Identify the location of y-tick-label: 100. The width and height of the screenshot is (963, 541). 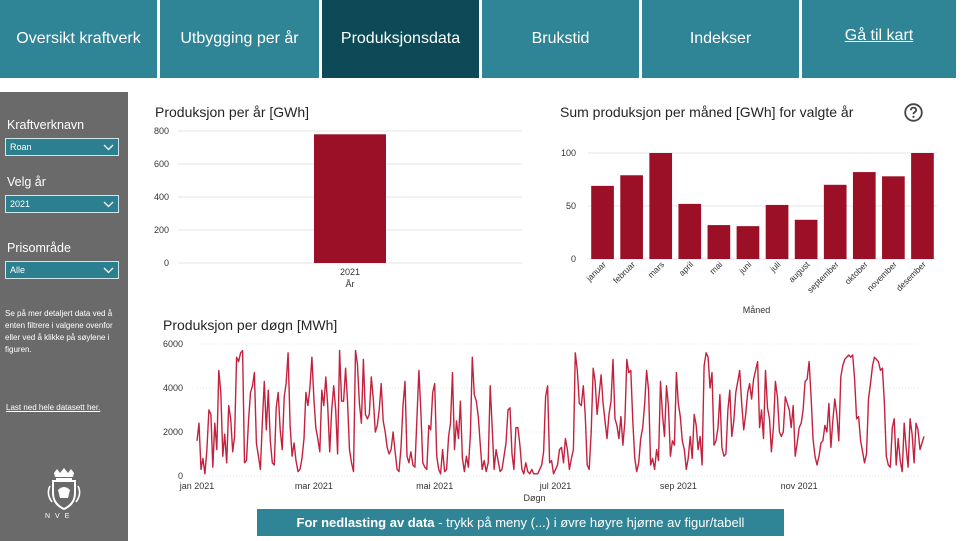
(568, 153).